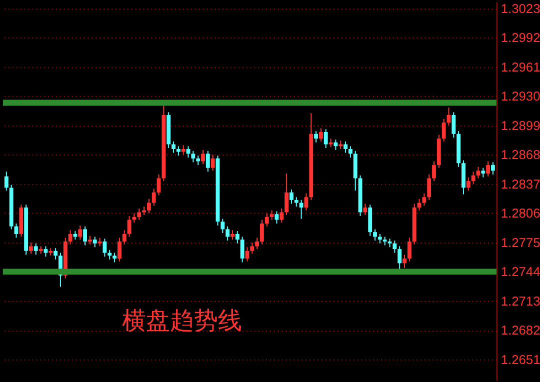 The image size is (540, 382). Describe the element at coordinates (520, 125) in the screenshot. I see `y-tick-label: 1.2899` at that location.